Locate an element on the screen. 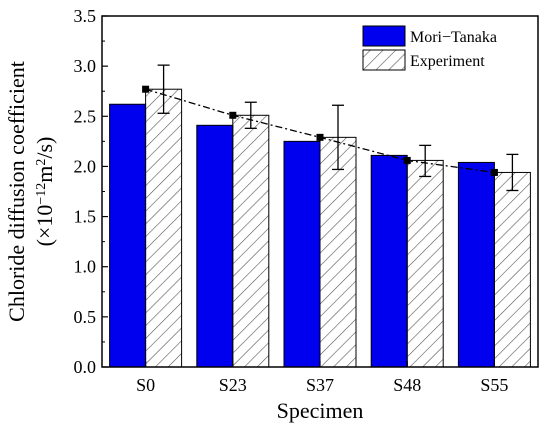  x-tick-label-s37: S37 is located at coordinates (320, 385).